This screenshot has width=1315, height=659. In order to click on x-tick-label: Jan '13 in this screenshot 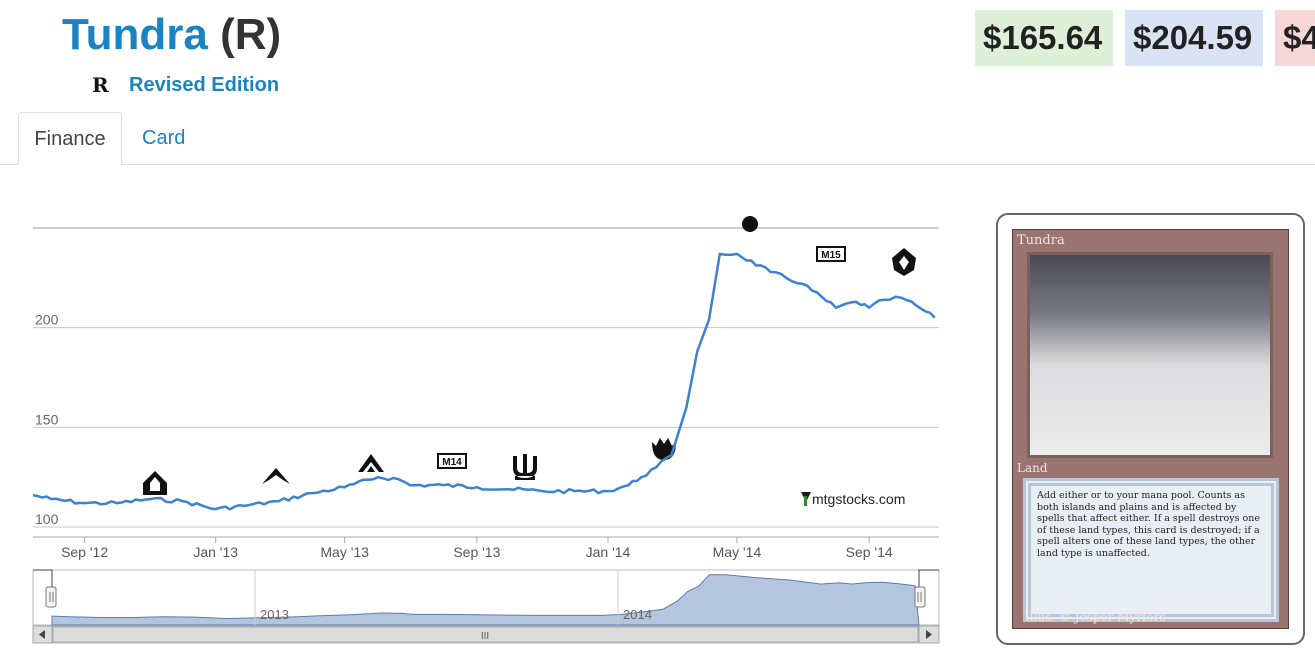, I will do `click(215, 552)`.